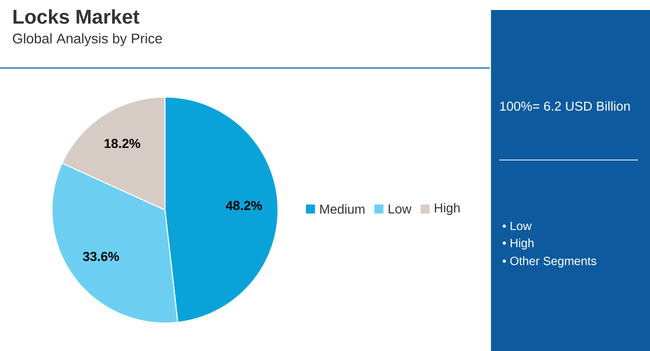 This screenshot has height=351, width=650. What do you see at coordinates (87, 39) in the screenshot?
I see `chart-subtitle: Global Analysis by Price` at bounding box center [87, 39].